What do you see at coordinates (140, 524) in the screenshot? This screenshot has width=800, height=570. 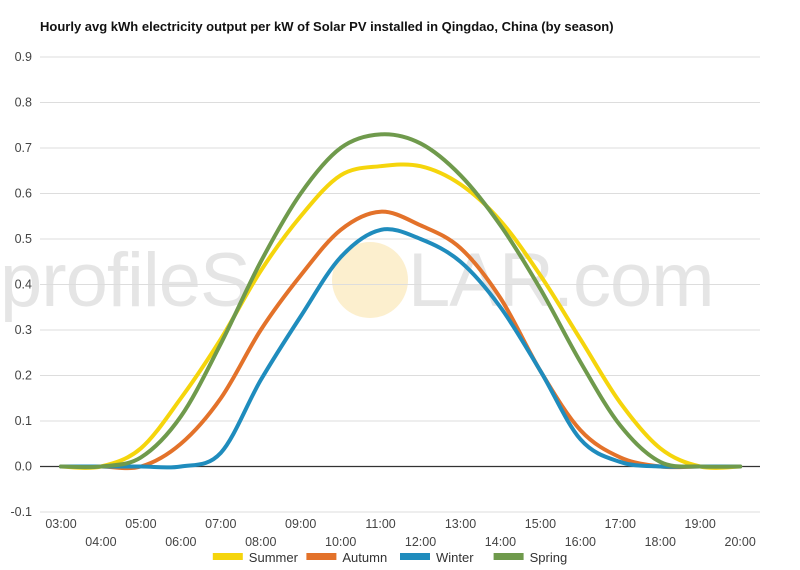 I see `x-tick-label: 05:00` at bounding box center [140, 524].